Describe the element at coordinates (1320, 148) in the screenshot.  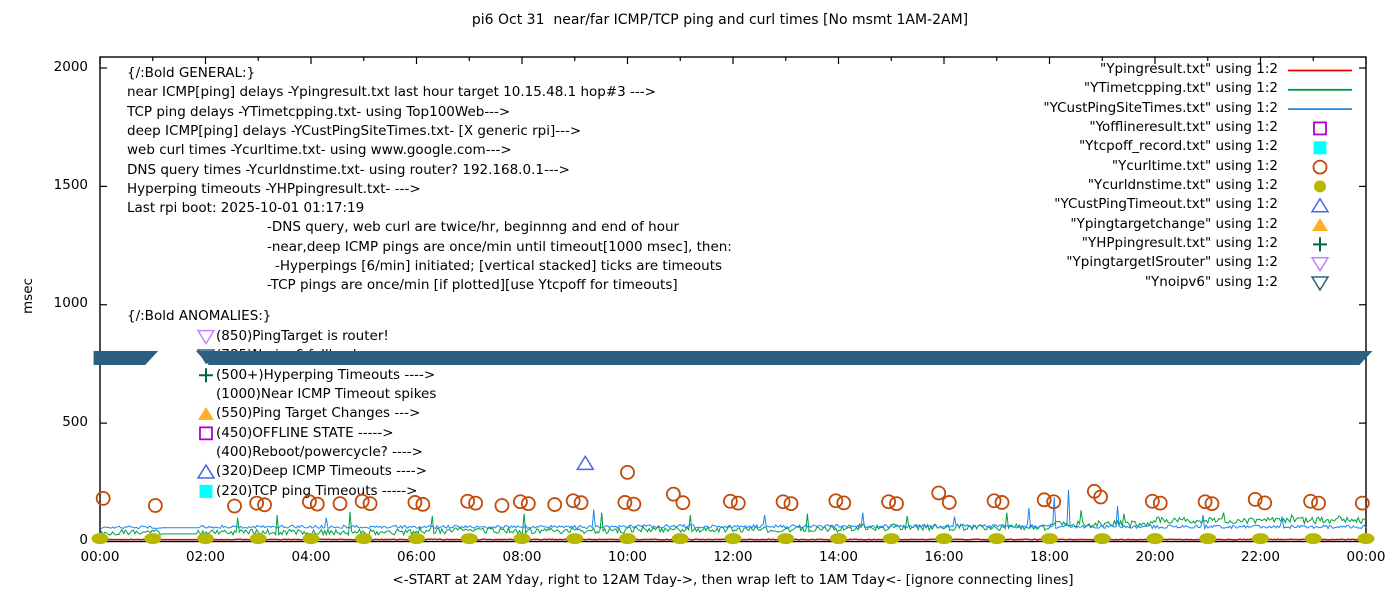
I see `legend-marker-square-filled` at that location.